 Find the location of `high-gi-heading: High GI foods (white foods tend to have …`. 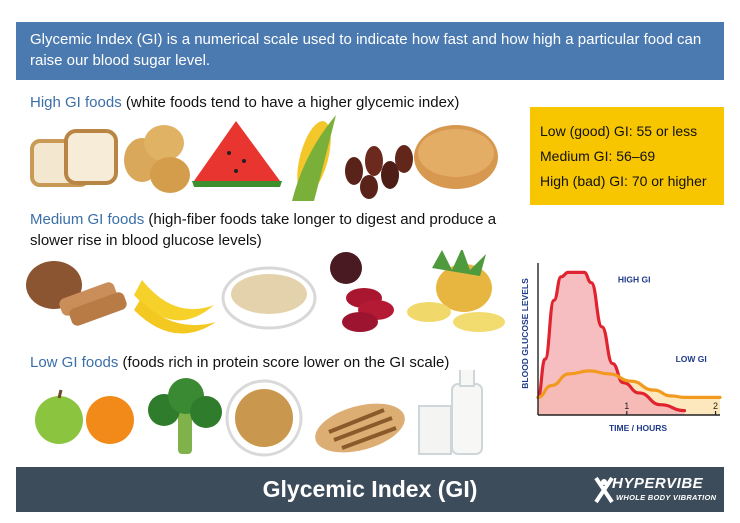

high-gi-heading: High GI foods (white foods tend to have … is located at coordinates (244, 102).